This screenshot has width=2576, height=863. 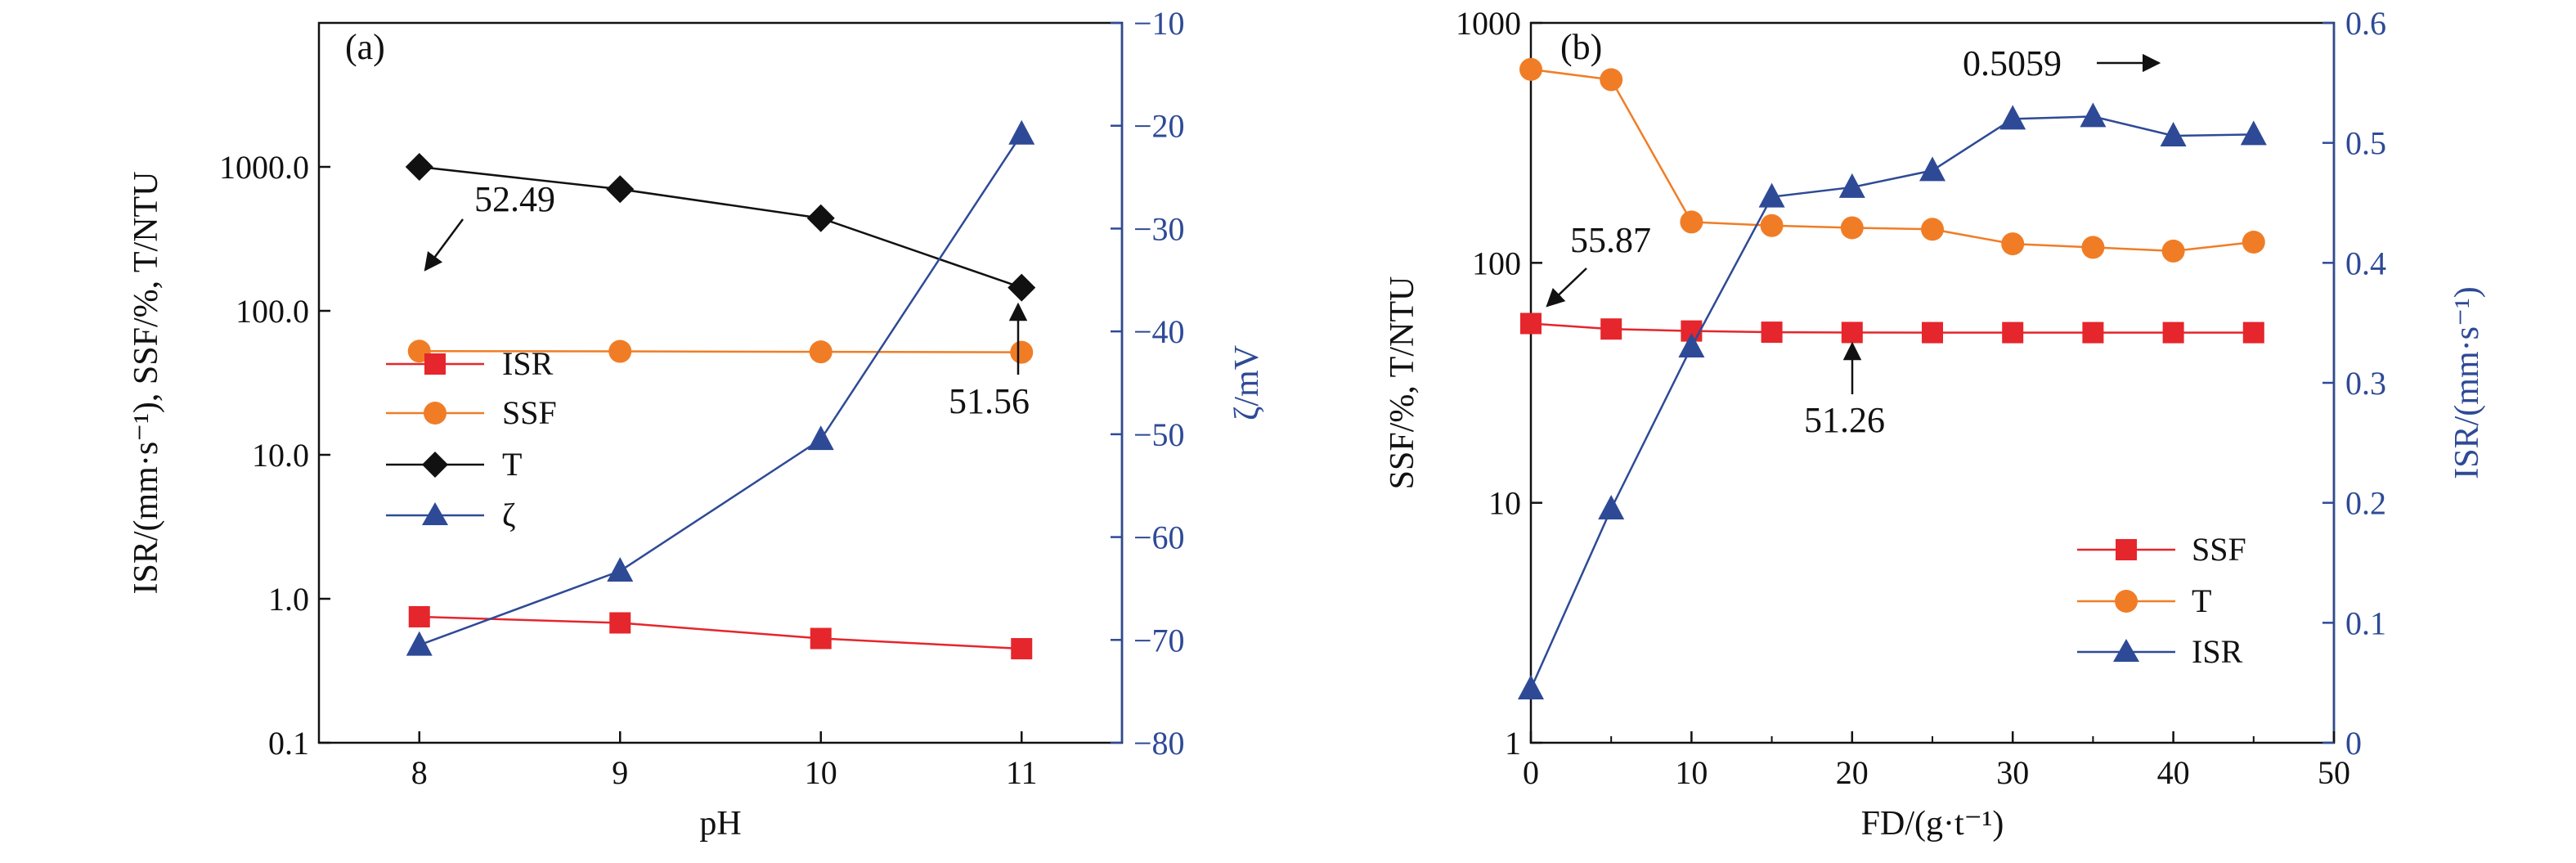 What do you see at coordinates (2467, 382) in the screenshot?
I see `y-axis-right-label-b: ISR/(mm·s⁻¹)` at bounding box center [2467, 382].